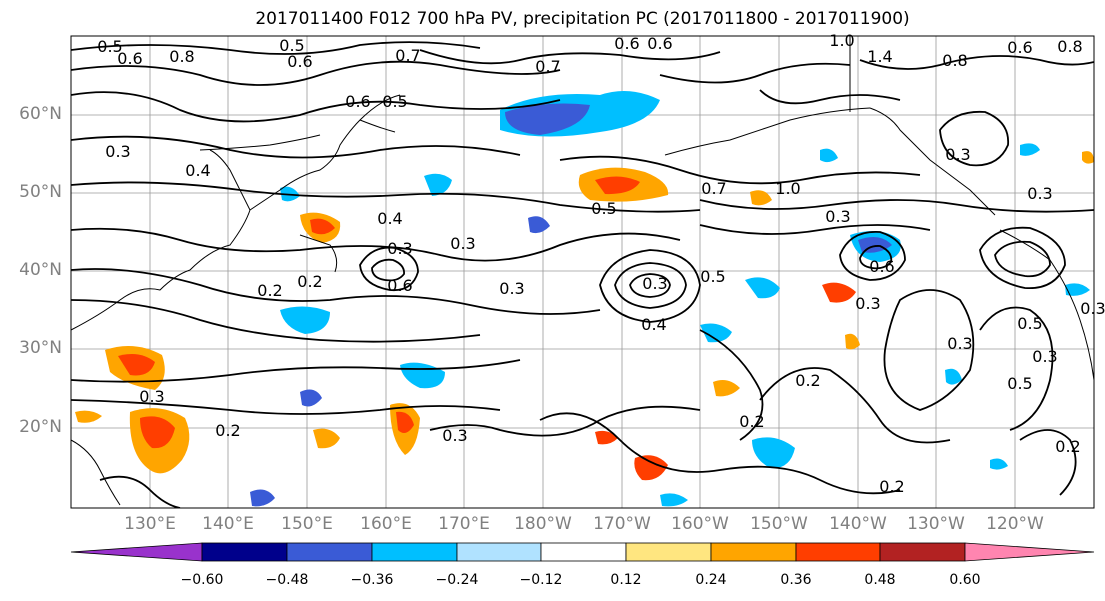 The width and height of the screenshot is (1105, 601). What do you see at coordinates (386, 524) in the screenshot?
I see `lon-label-160e: 160°E` at bounding box center [386, 524].